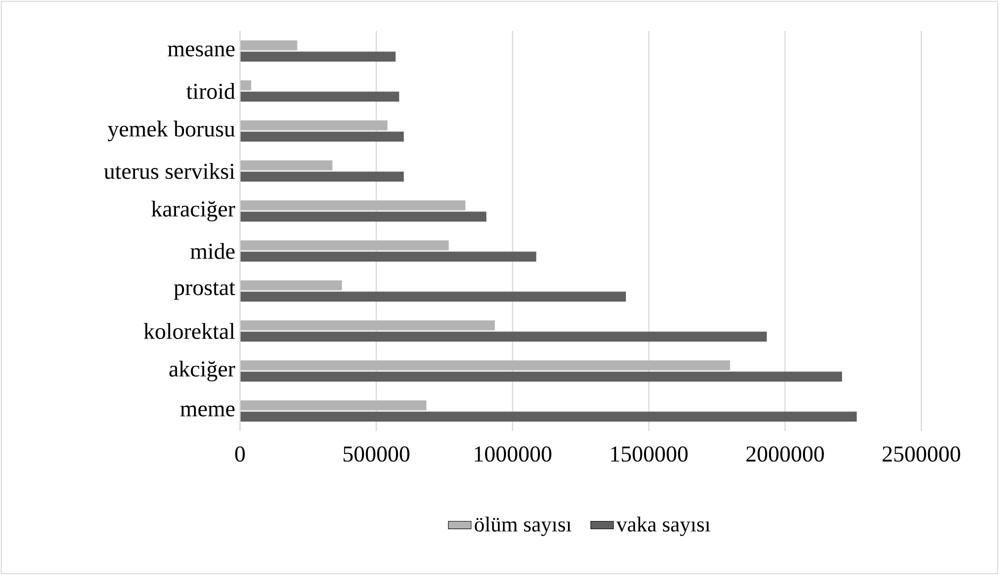  Describe the element at coordinates (377, 454) in the screenshot. I see `x-tick-label: 500000` at that location.